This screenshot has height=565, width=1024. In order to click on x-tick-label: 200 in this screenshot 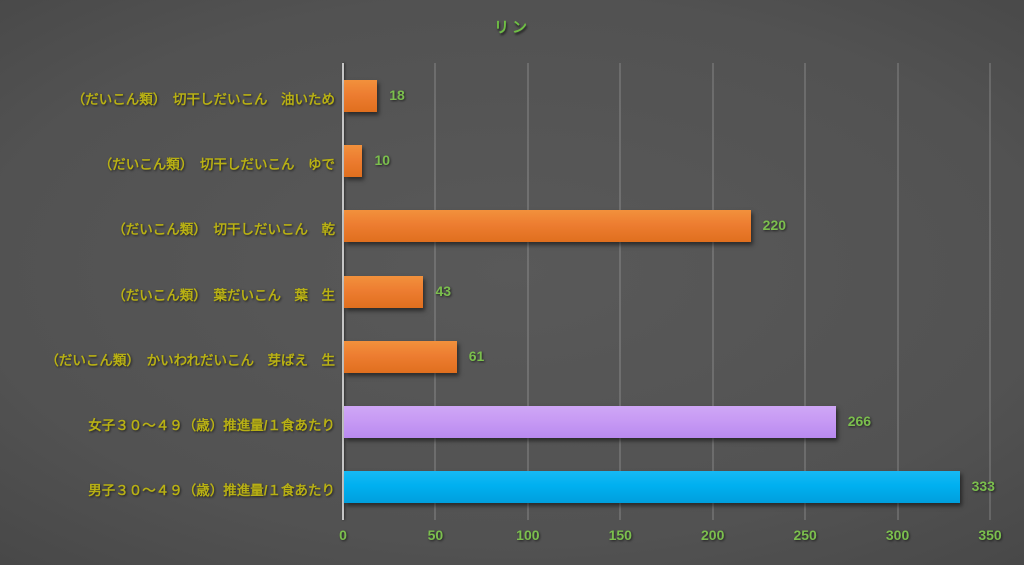, I will do `click(713, 535)`.